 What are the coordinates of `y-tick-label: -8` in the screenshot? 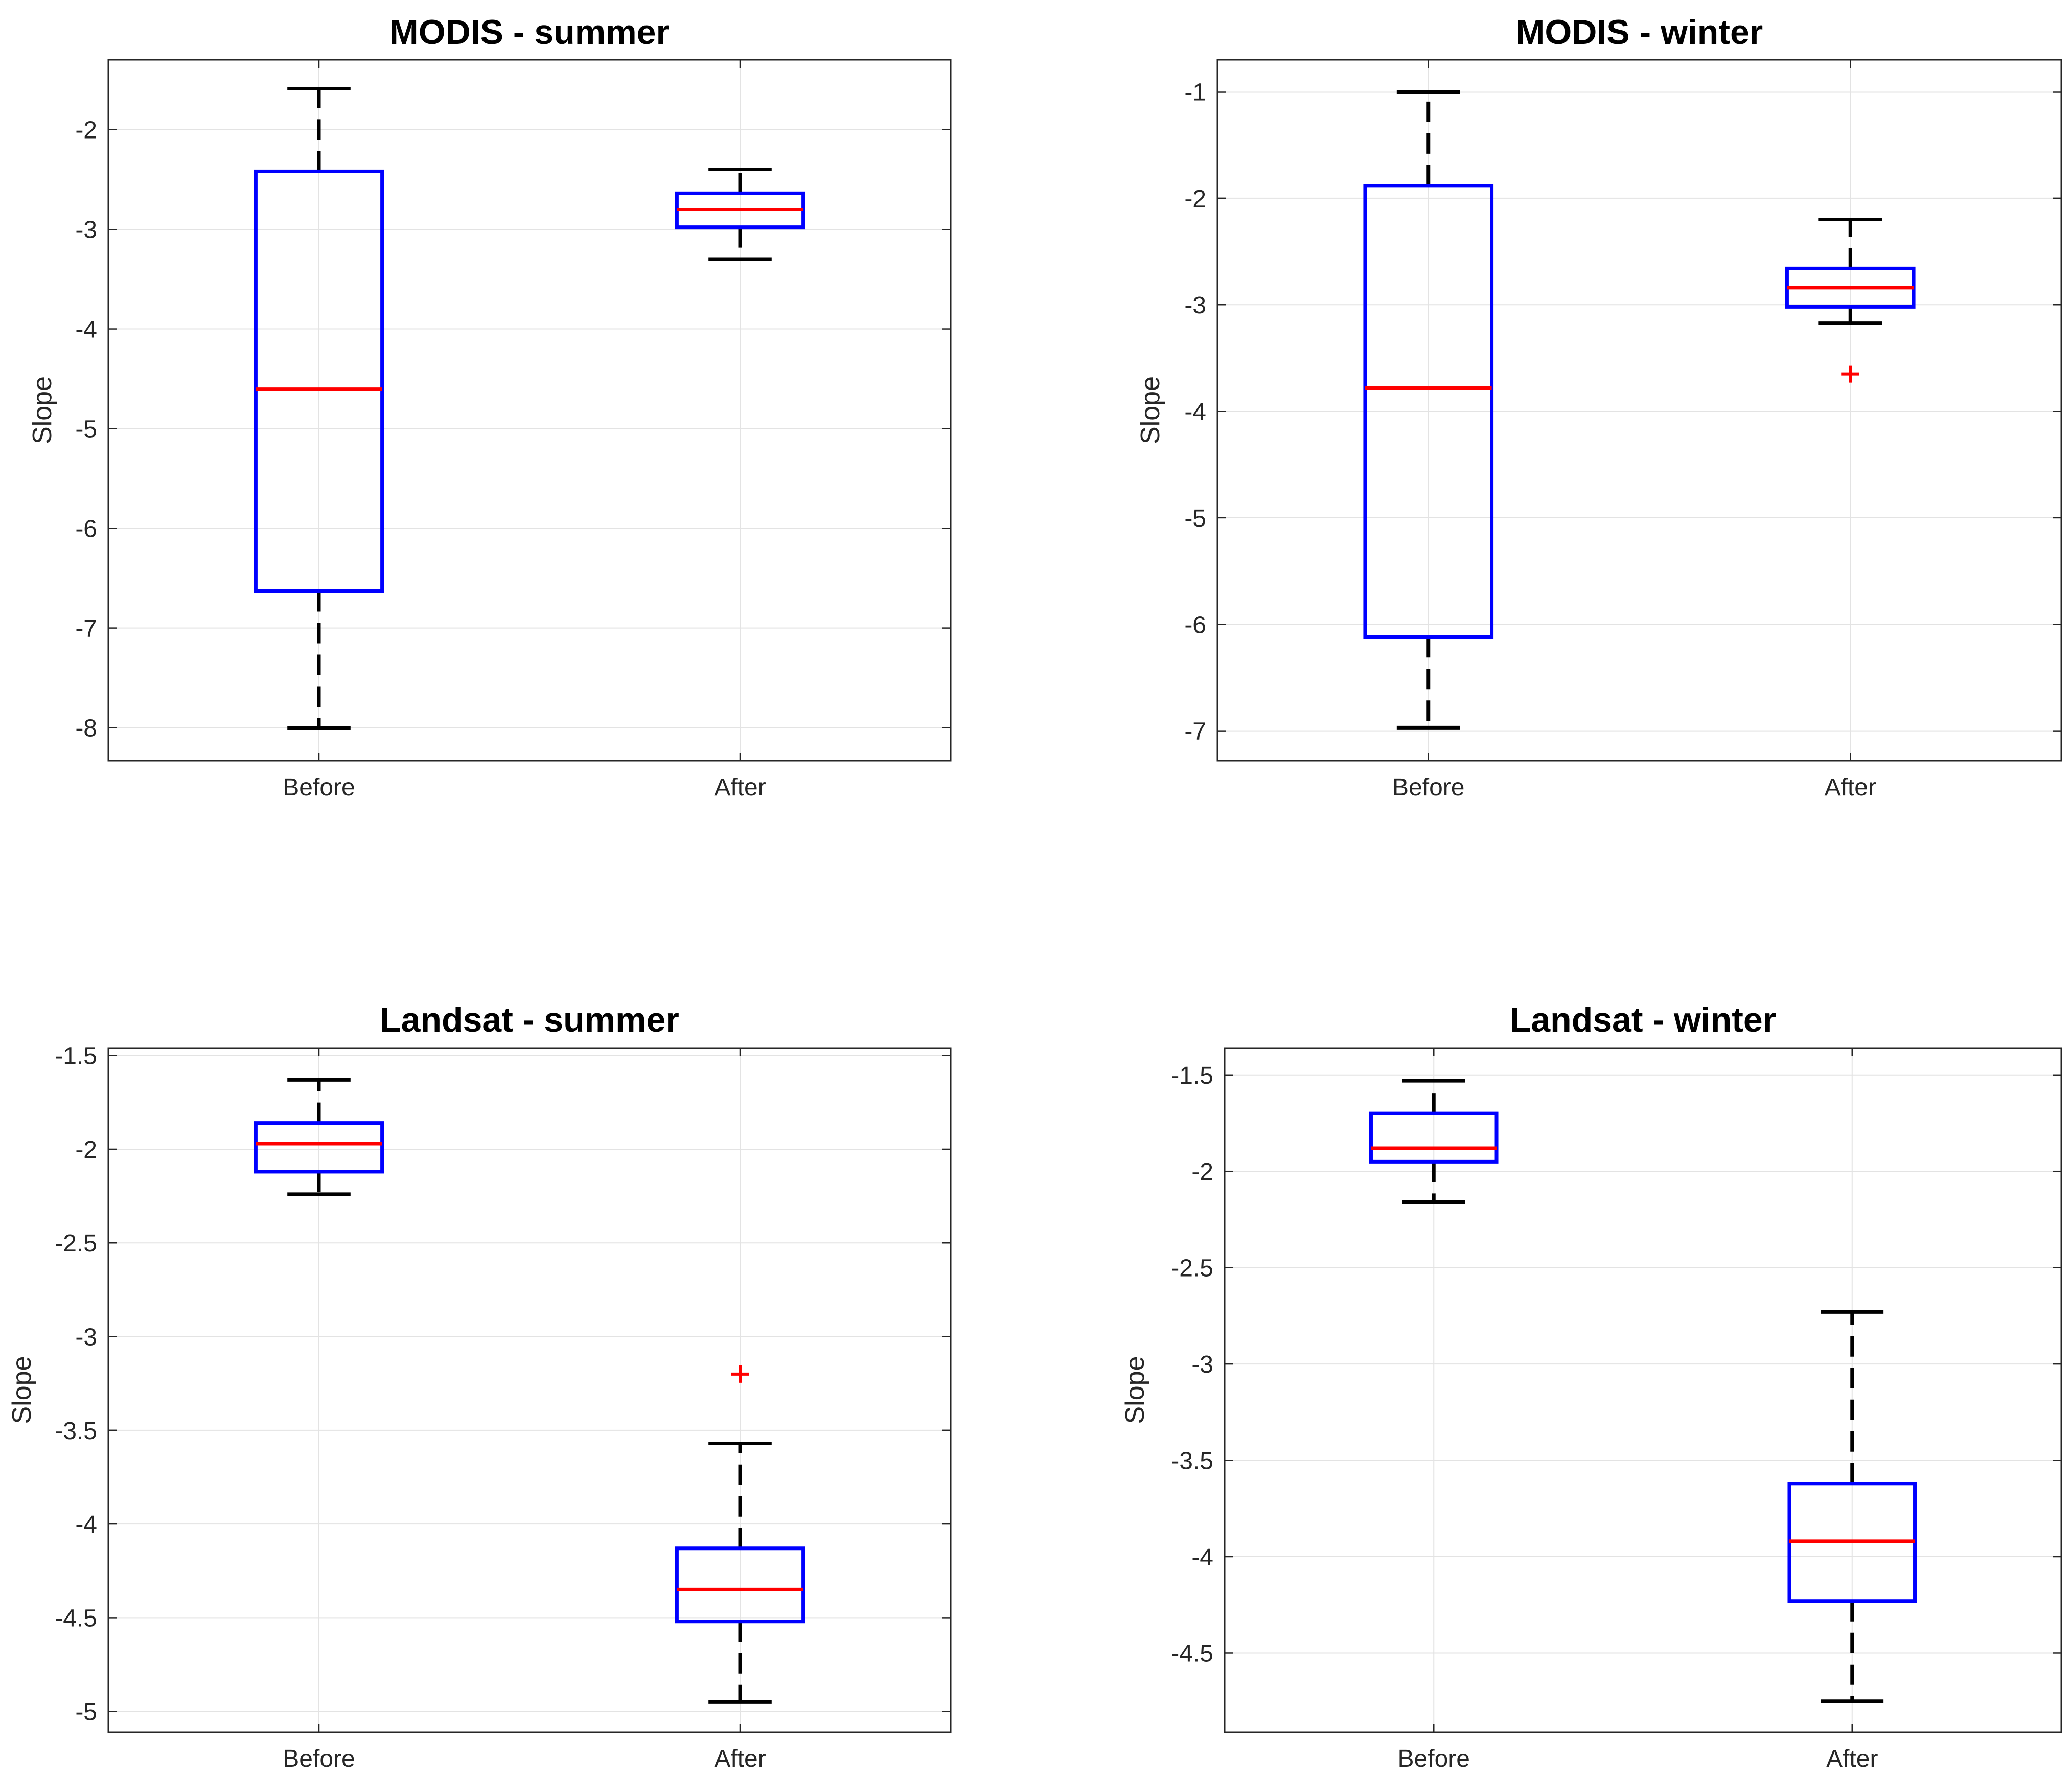 It's located at (86, 728).